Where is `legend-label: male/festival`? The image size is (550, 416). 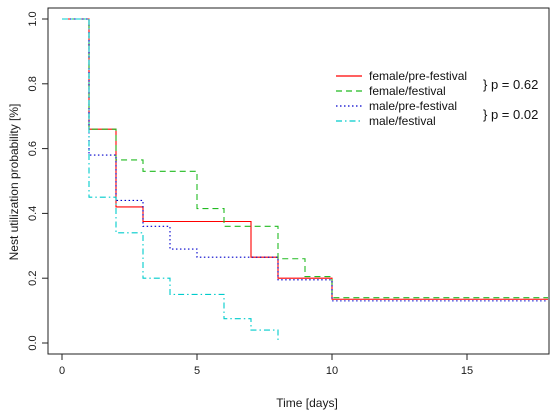 legend-label: male/festival is located at coordinates (402, 121).